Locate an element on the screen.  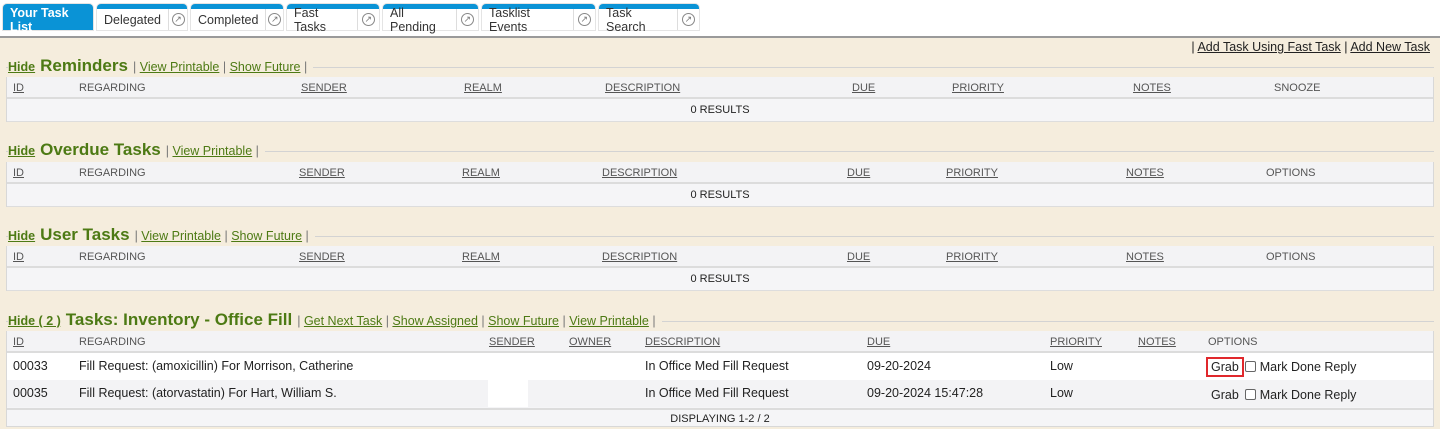
tab-completed: Completed ↗ is located at coordinates (237, 17).